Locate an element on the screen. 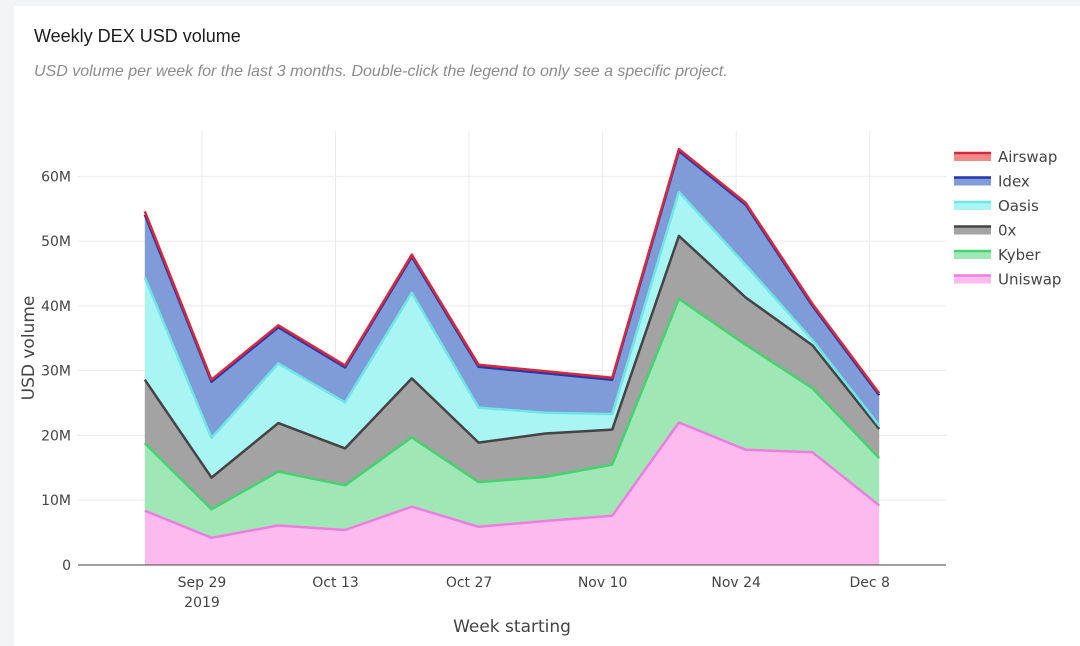  legend-item-oasis: Oasis is located at coordinates (996, 206).